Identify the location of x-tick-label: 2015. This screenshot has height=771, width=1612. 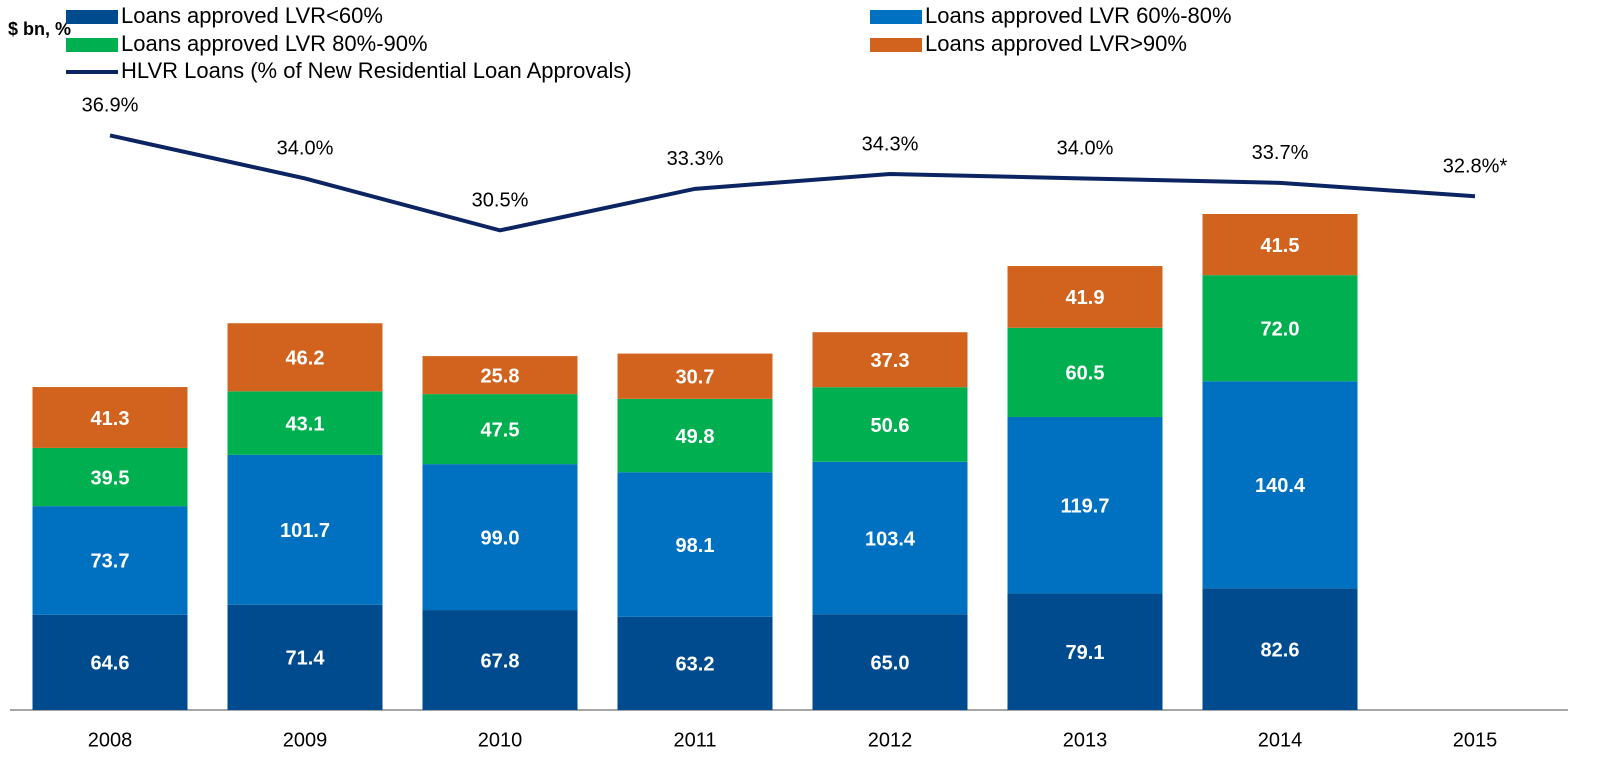
(1475, 740).